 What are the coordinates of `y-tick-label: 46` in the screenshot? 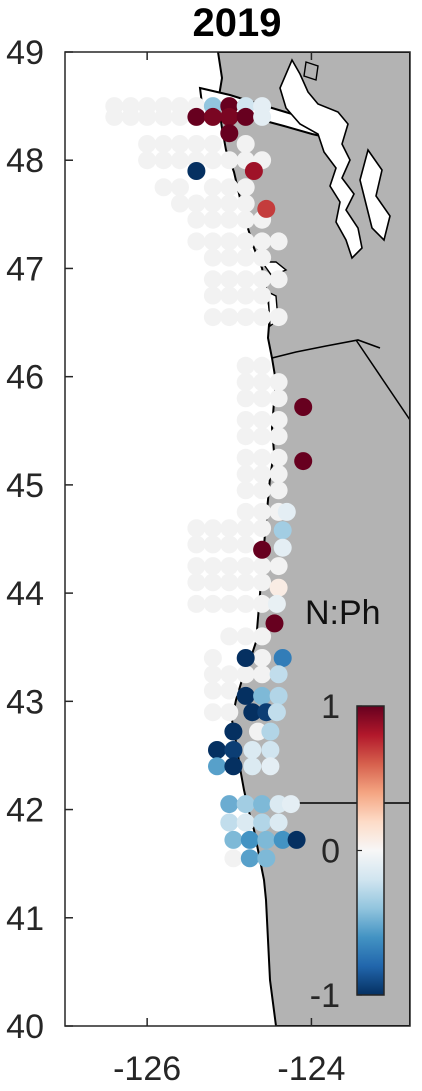 It's located at (25, 378).